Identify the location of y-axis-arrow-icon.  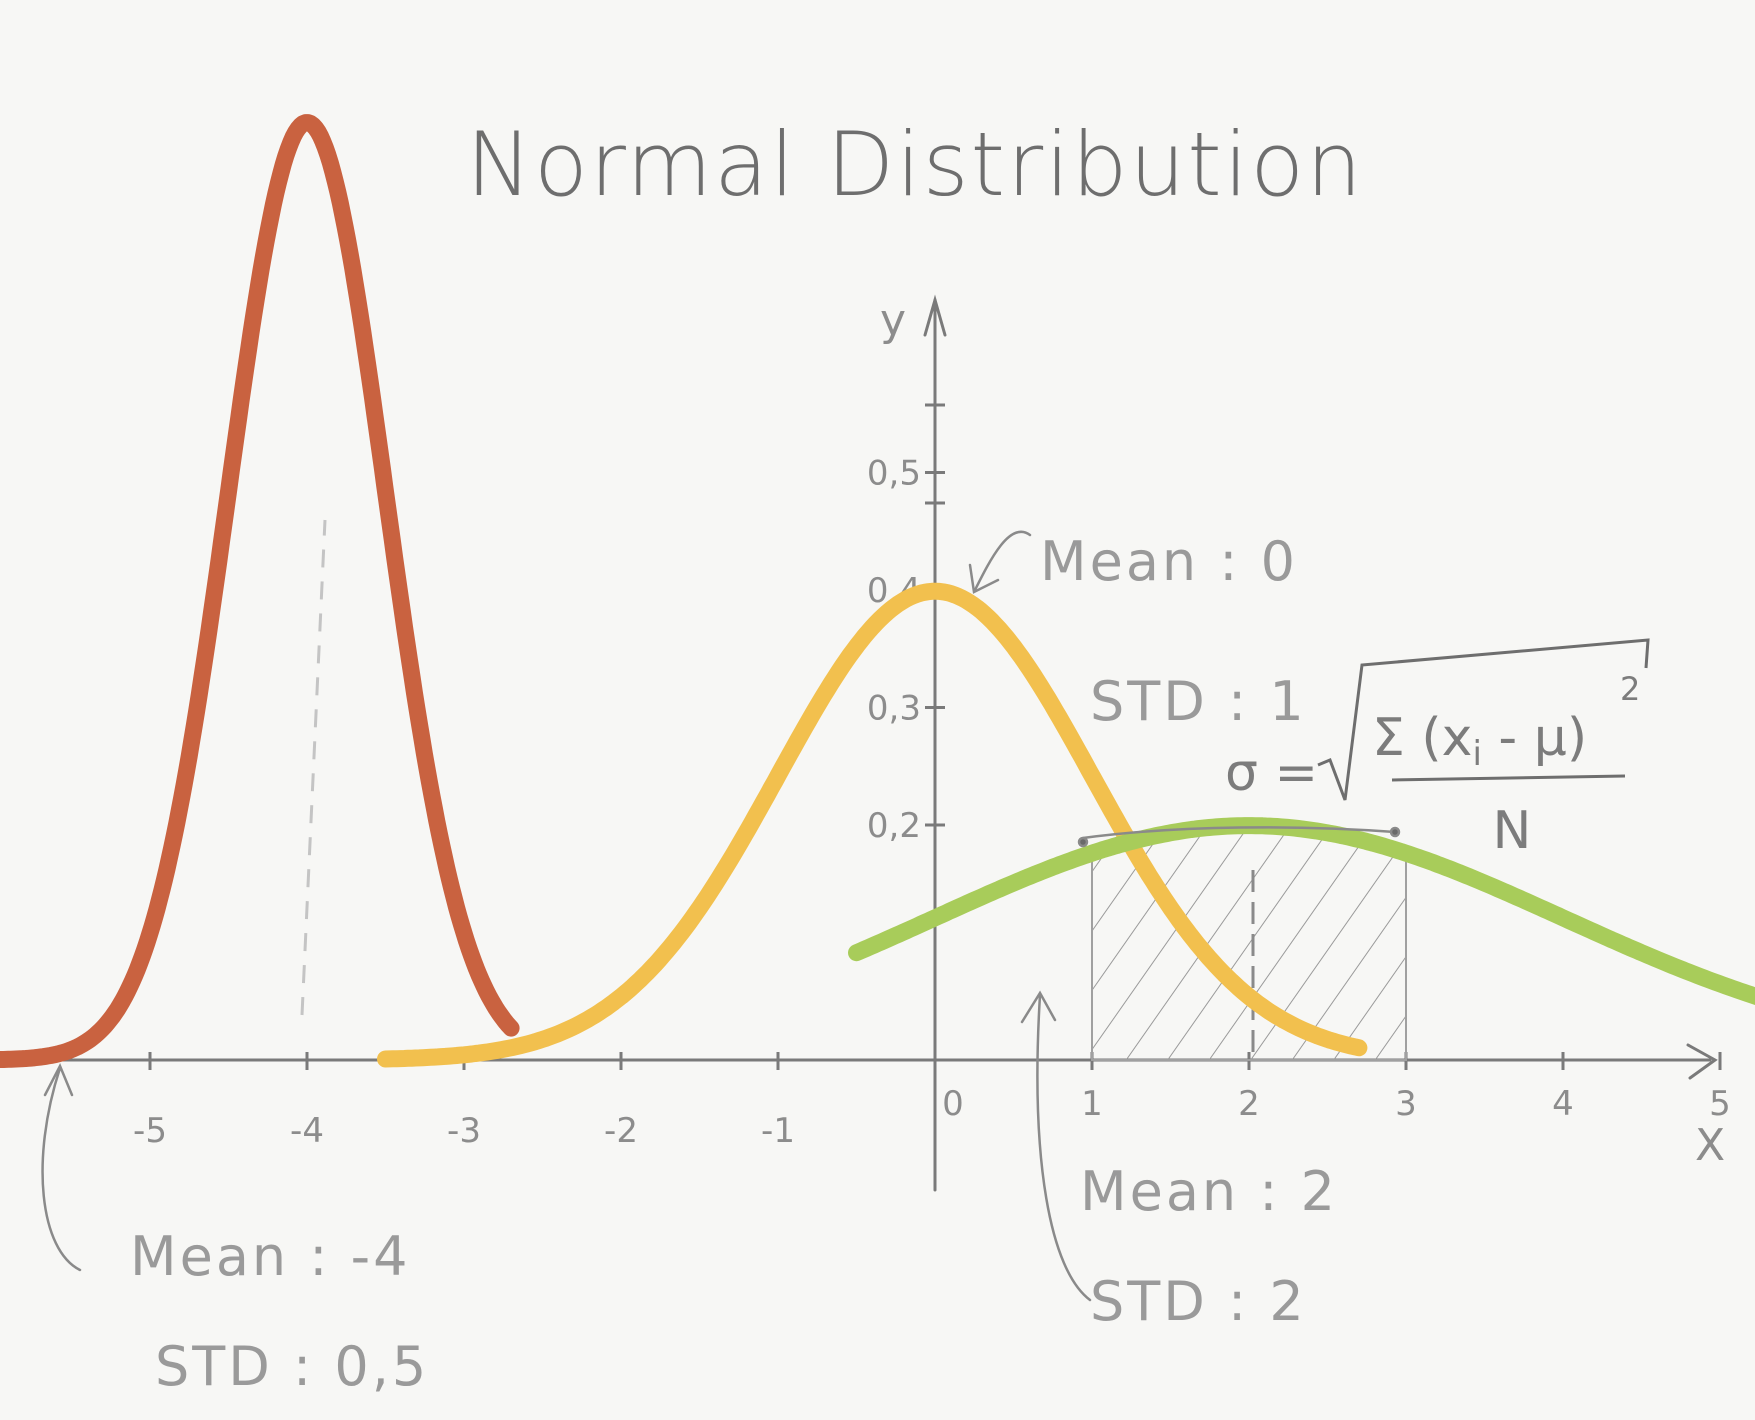
(935, 315).